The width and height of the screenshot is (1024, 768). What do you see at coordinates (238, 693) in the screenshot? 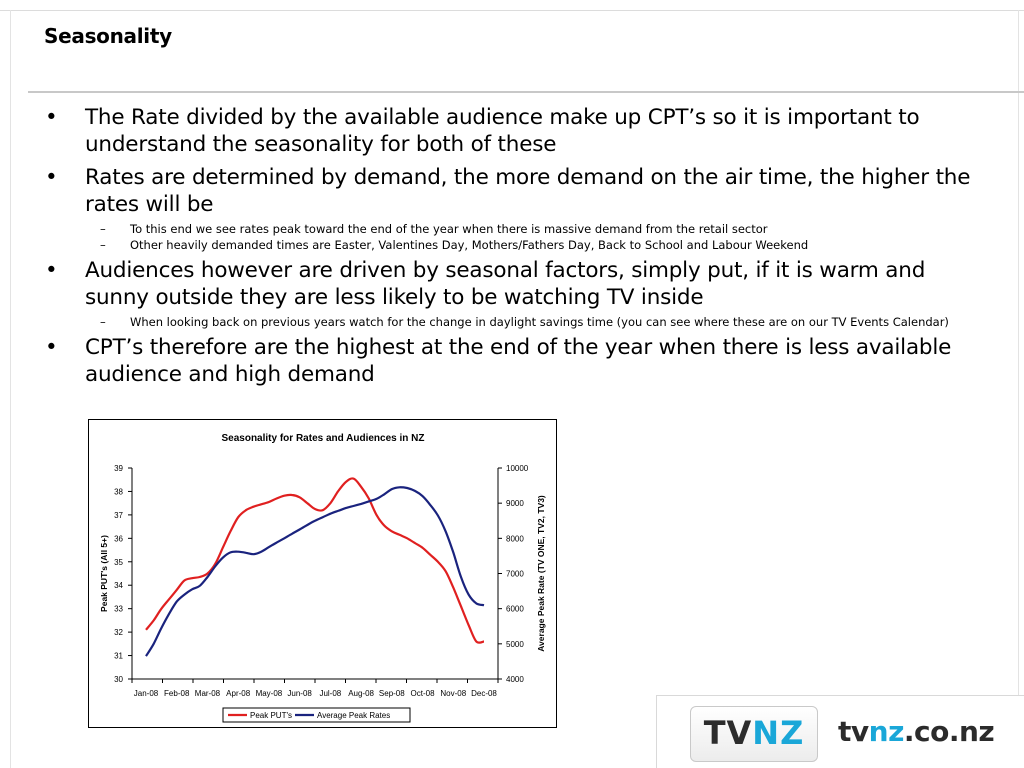
I see `x-tick-label: Apr-08` at bounding box center [238, 693].